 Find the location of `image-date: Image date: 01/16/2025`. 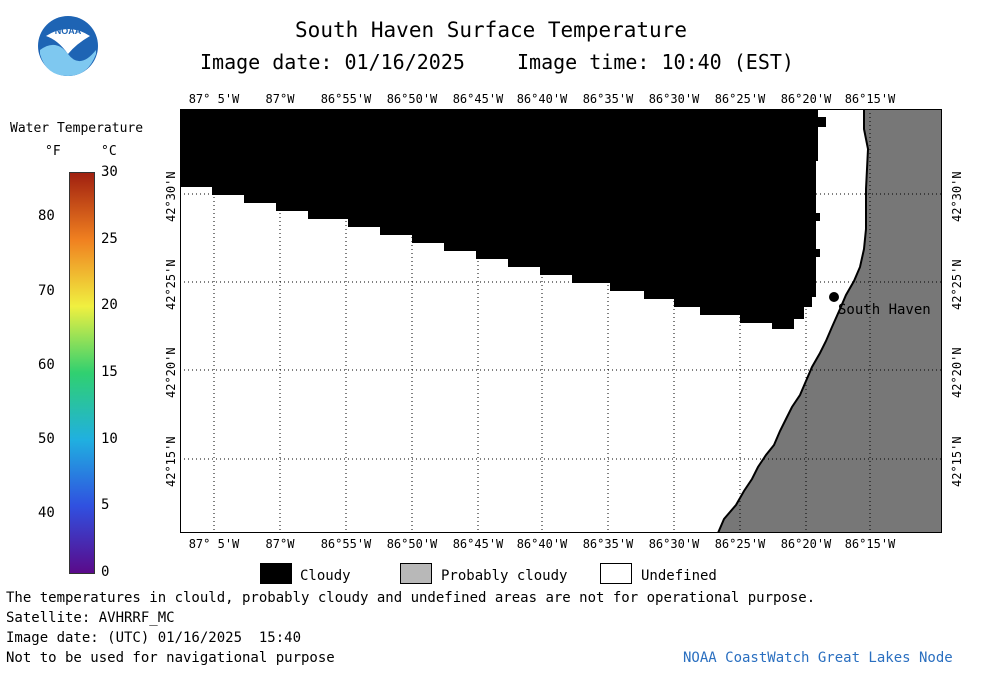

image-date: Image date: 01/16/2025 is located at coordinates (332, 62).